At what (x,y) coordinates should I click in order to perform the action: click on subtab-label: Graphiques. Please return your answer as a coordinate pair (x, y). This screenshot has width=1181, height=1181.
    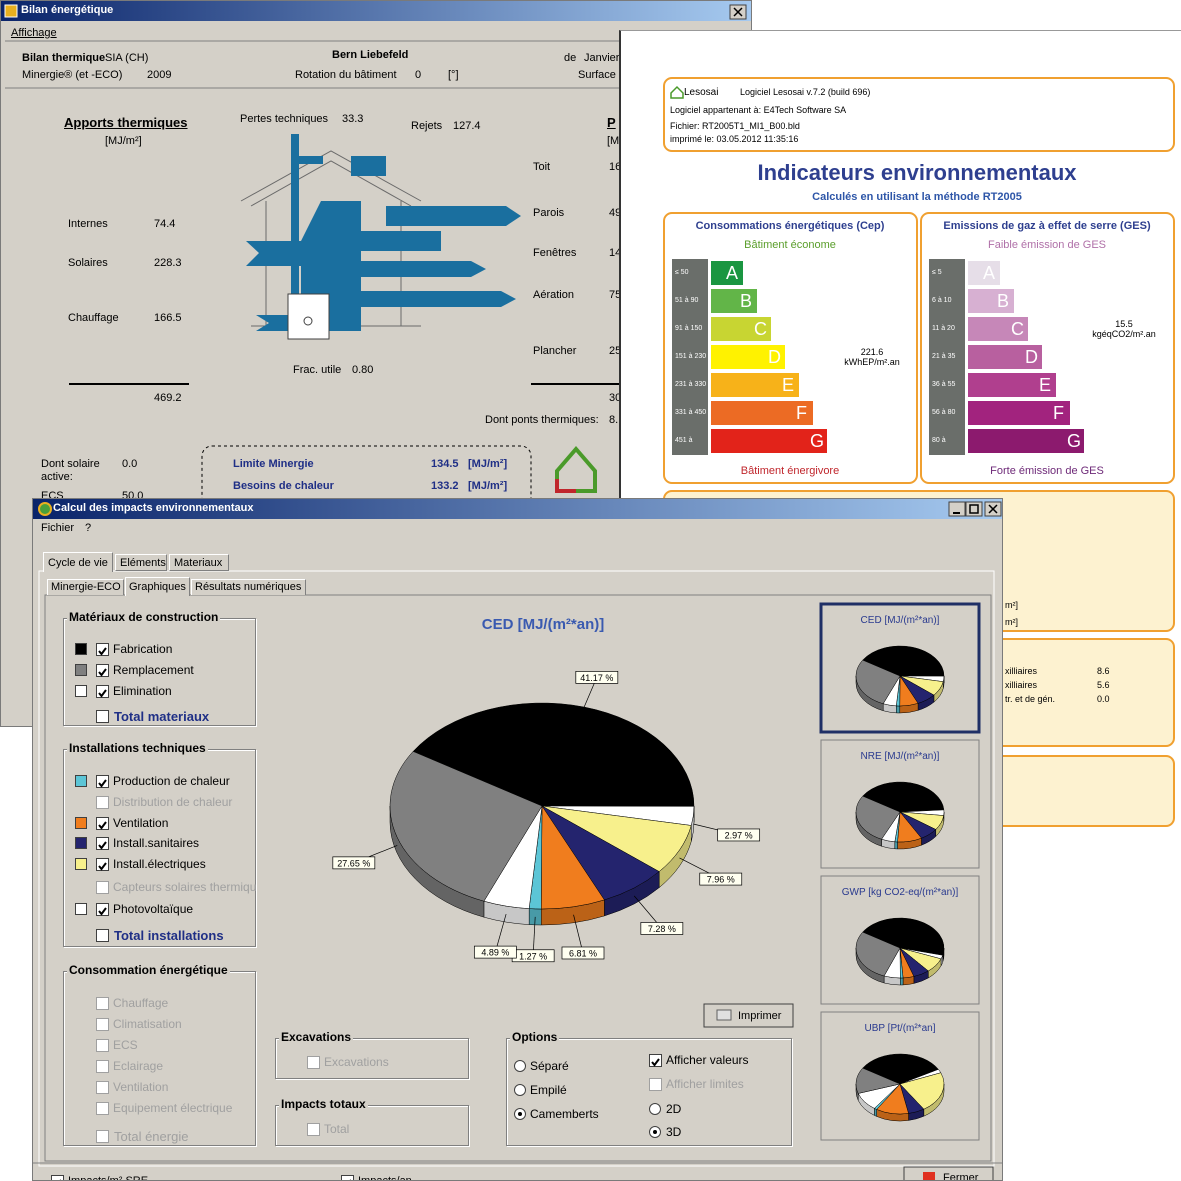
    Looking at the image, I should click on (157, 587).